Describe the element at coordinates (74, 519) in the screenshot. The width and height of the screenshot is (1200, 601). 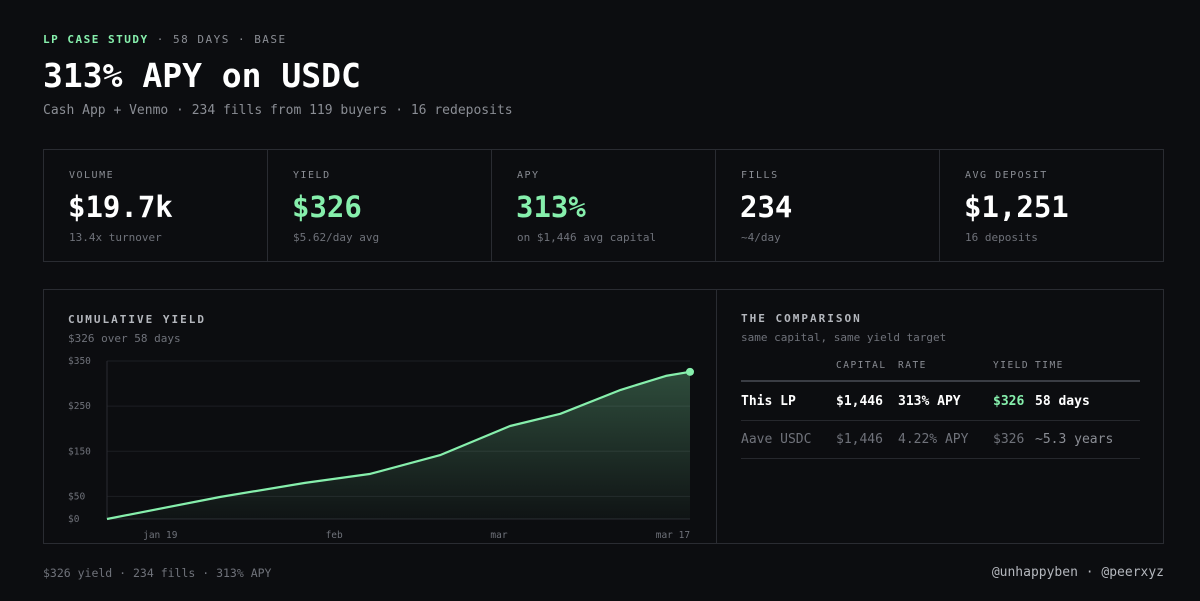
I see `y-tick-label: $0` at that location.